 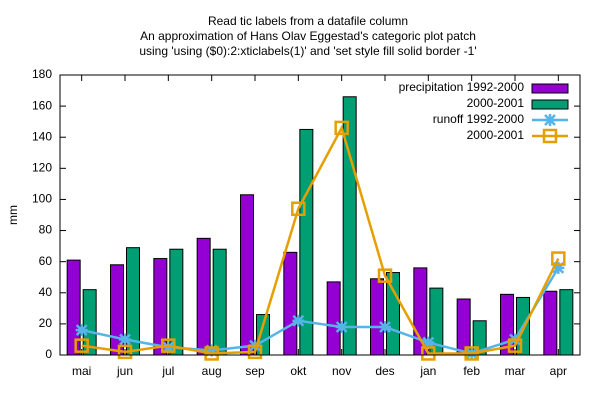 What do you see at coordinates (471, 371) in the screenshot?
I see `x-tick-label: feb` at bounding box center [471, 371].